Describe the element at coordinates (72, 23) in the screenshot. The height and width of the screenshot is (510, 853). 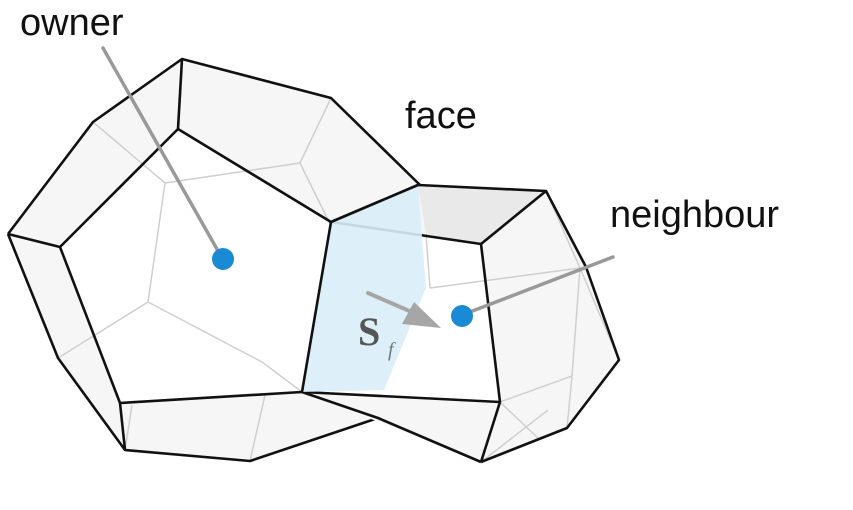
I see `owner-label: owner` at that location.